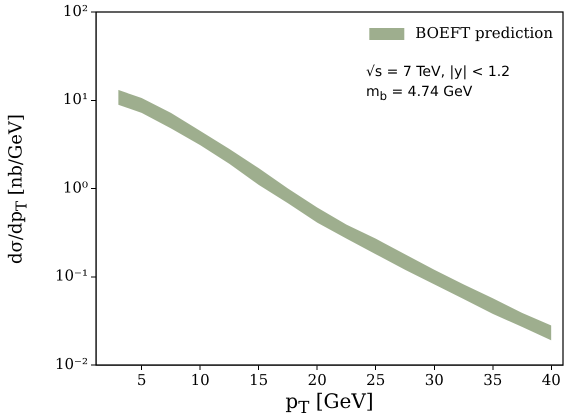  I want to click on x-tick-label: 25, so click(376, 379).